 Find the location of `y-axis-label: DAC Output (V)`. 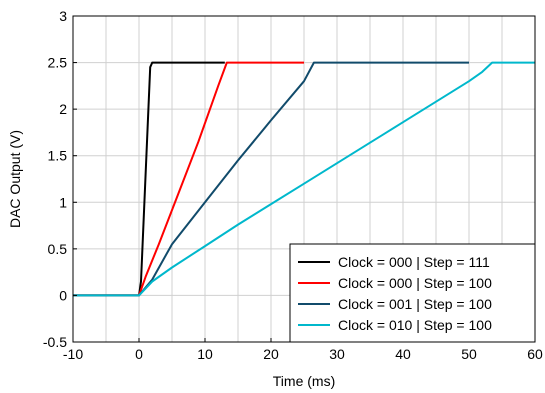

y-axis-label: DAC Output (V) is located at coordinates (15, 179).